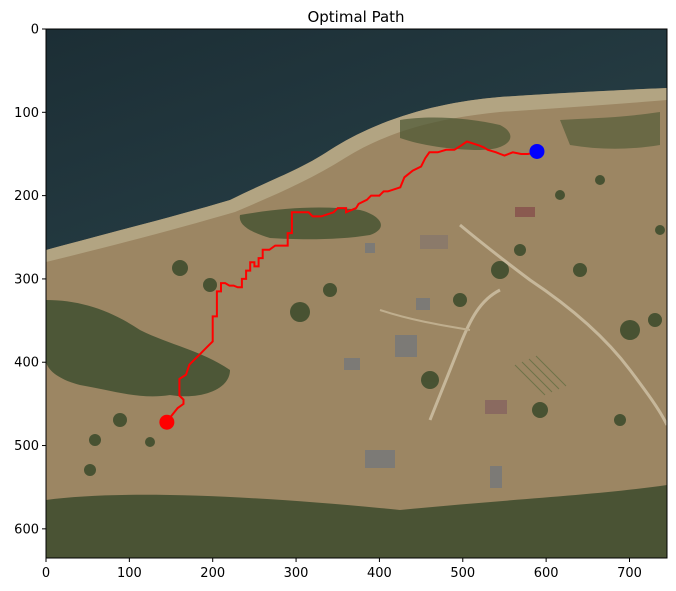  What do you see at coordinates (342, 569) in the screenshot?
I see `x-axis: 0 100 200 300 400 500 600 700` at bounding box center [342, 569].